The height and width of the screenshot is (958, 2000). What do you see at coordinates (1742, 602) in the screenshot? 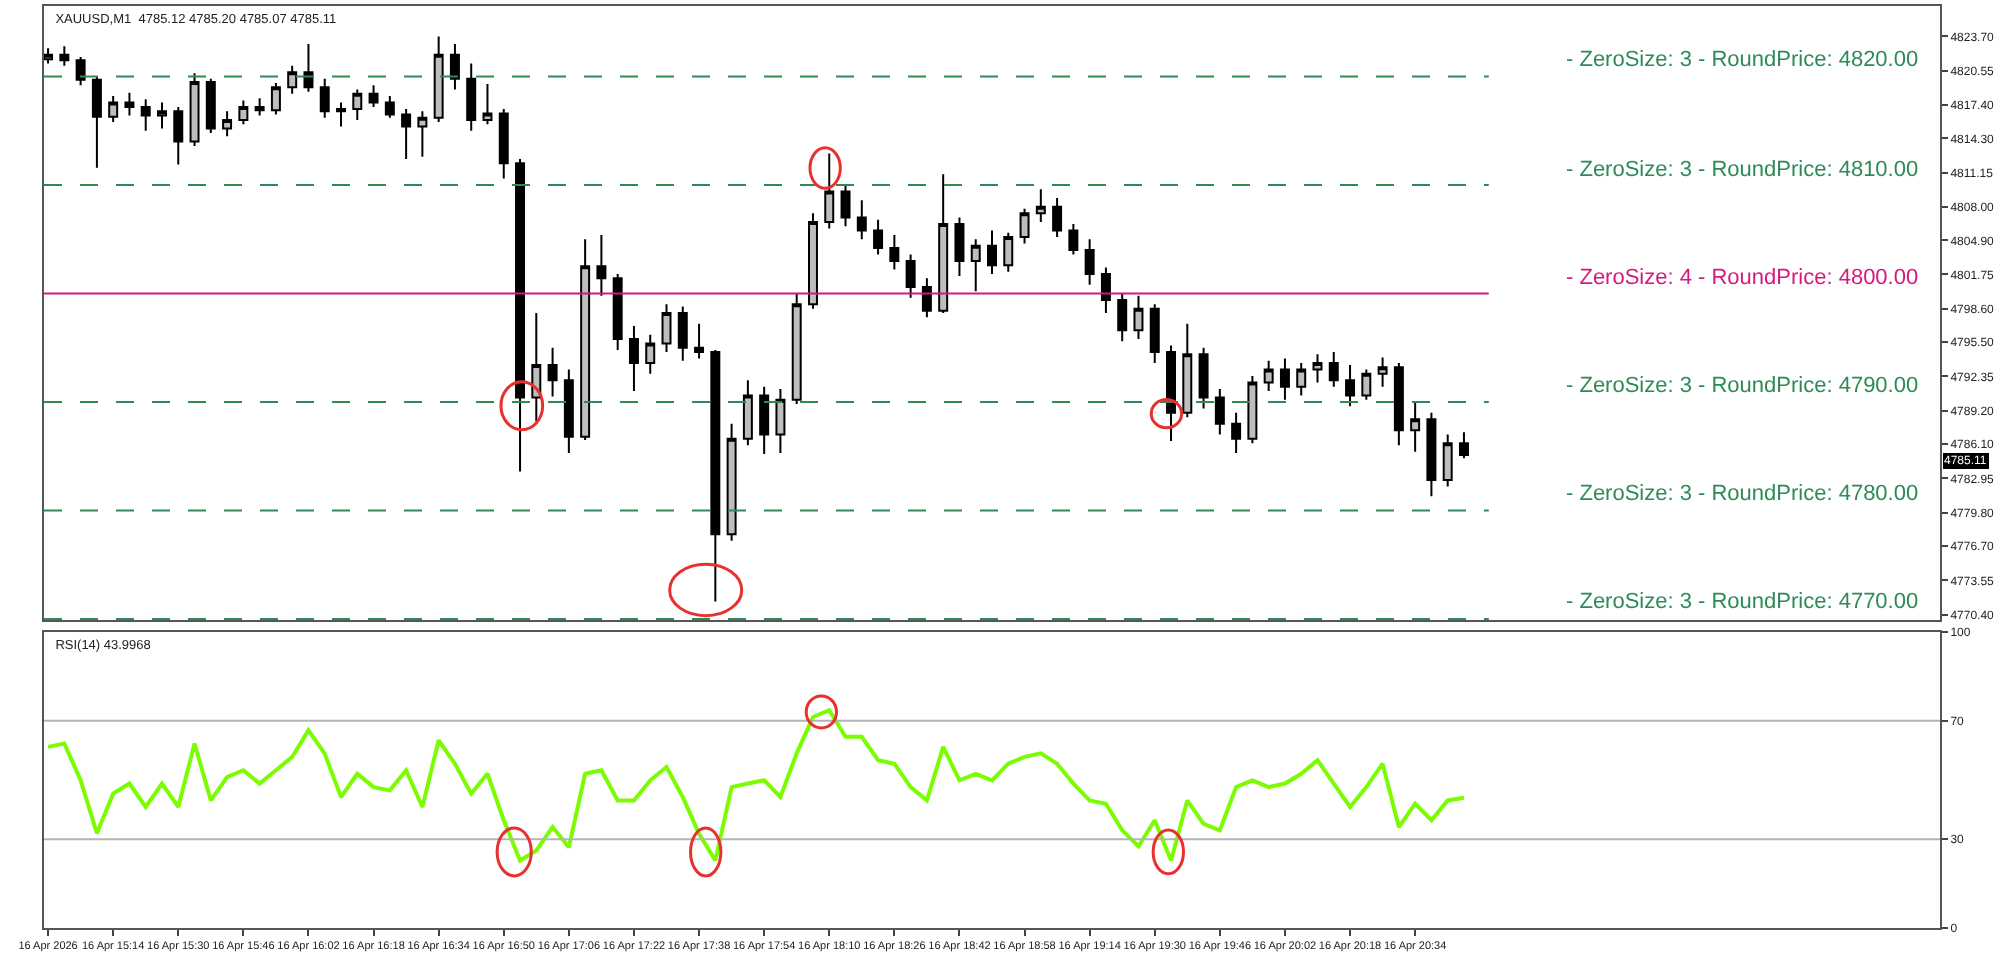
I see `ref-line-label: - ZeroSize: 3 - RoundPrice: 4770.00` at bounding box center [1742, 602].